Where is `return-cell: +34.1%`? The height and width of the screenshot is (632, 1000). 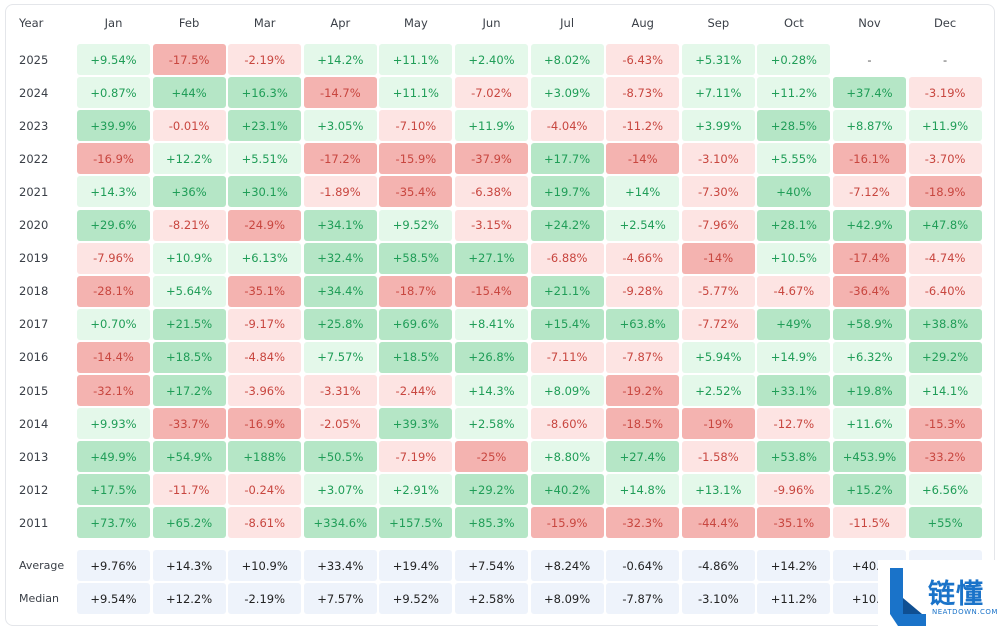 return-cell: +34.1% is located at coordinates (340, 225).